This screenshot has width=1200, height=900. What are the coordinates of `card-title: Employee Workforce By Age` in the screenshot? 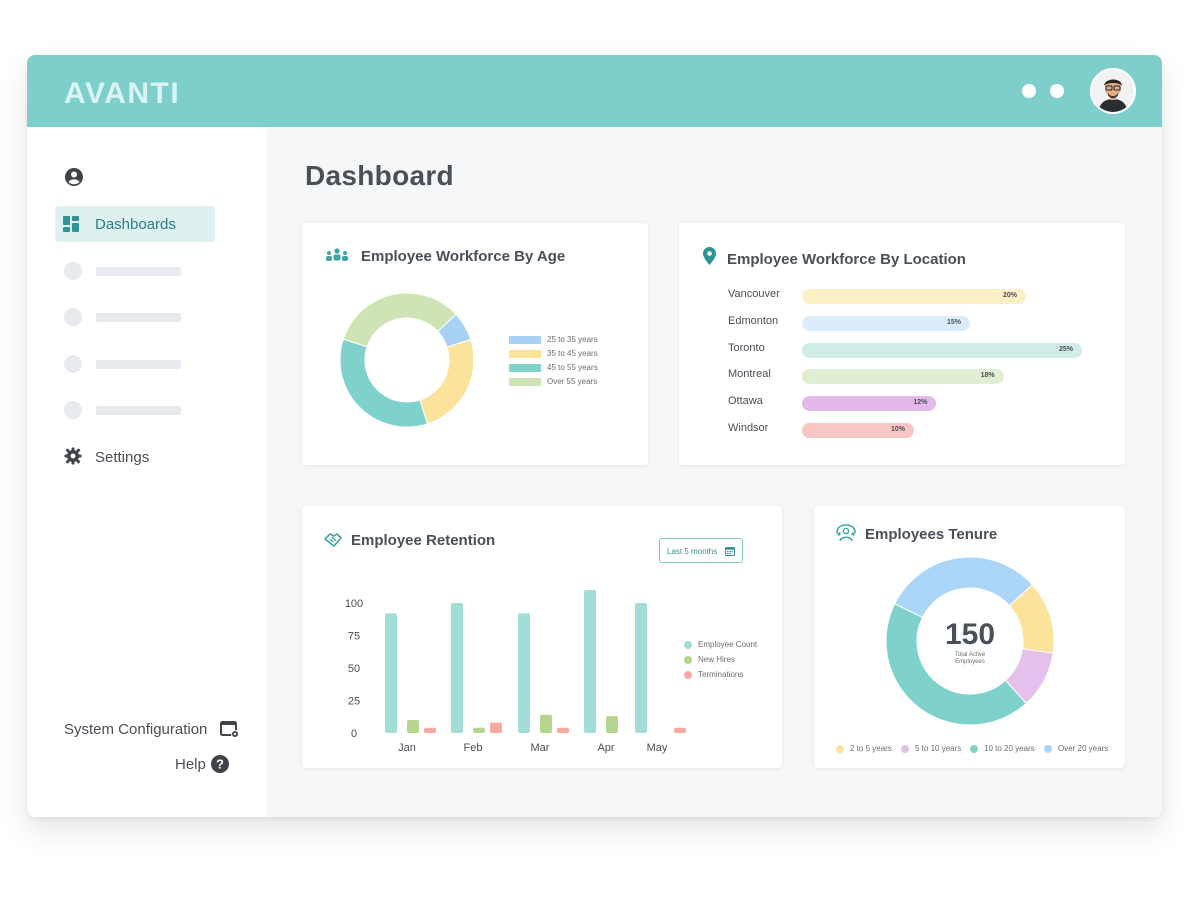 It's located at (463, 256).